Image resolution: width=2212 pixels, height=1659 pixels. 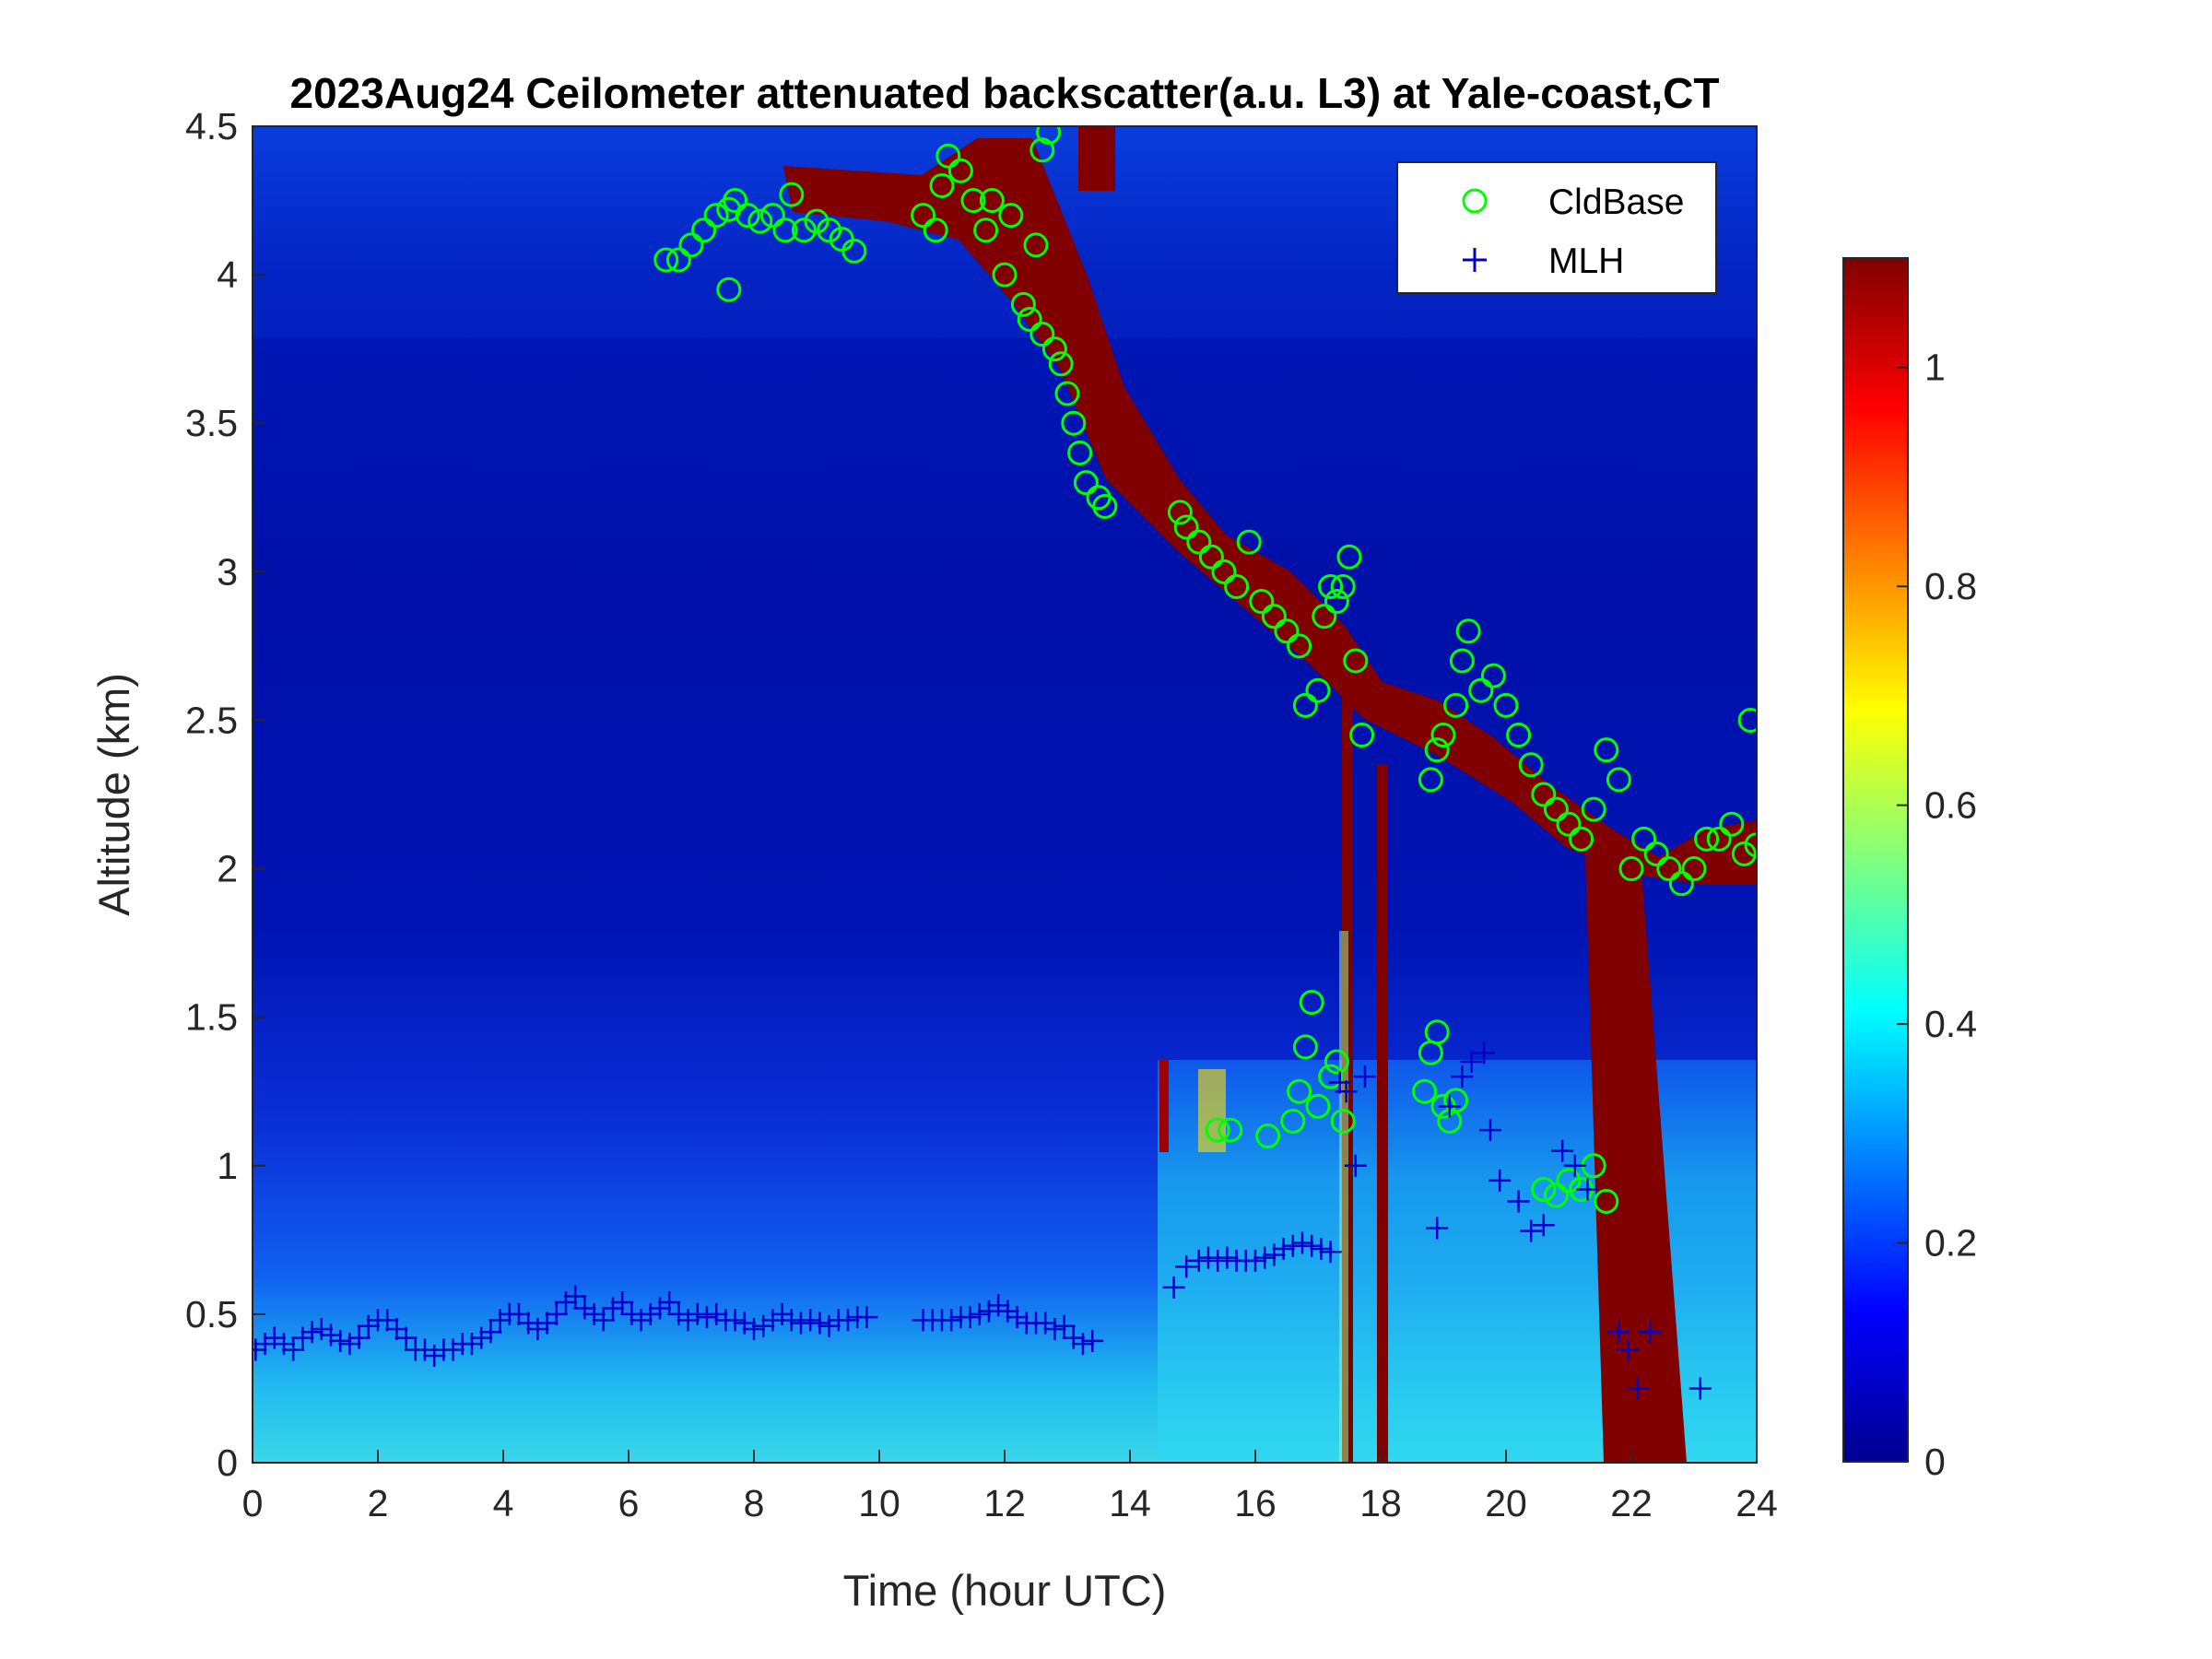 I want to click on legend-box, so click(x=1556, y=227).